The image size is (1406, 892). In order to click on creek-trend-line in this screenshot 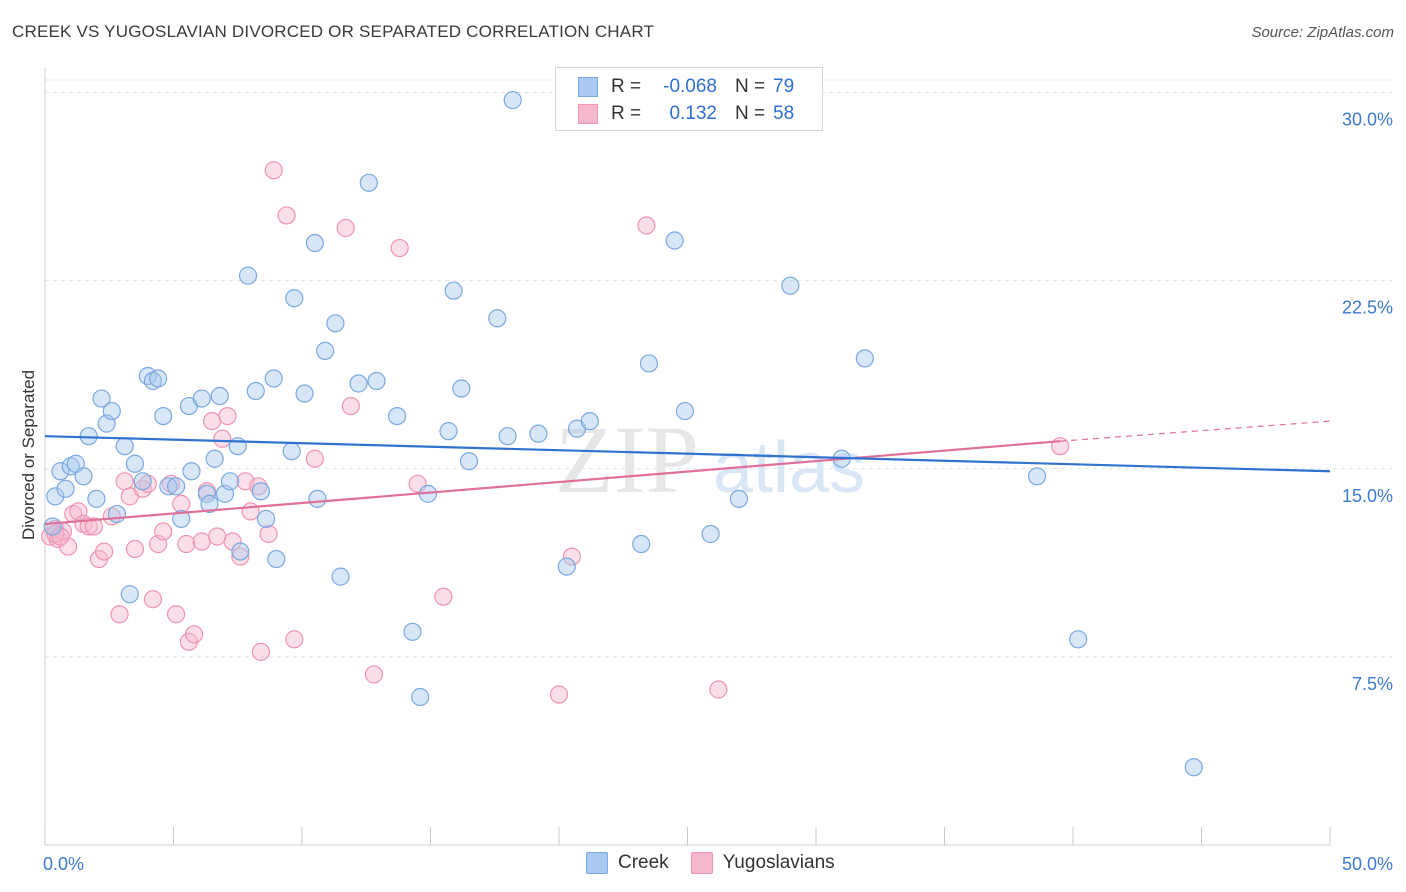, I will do `click(687, 454)`.